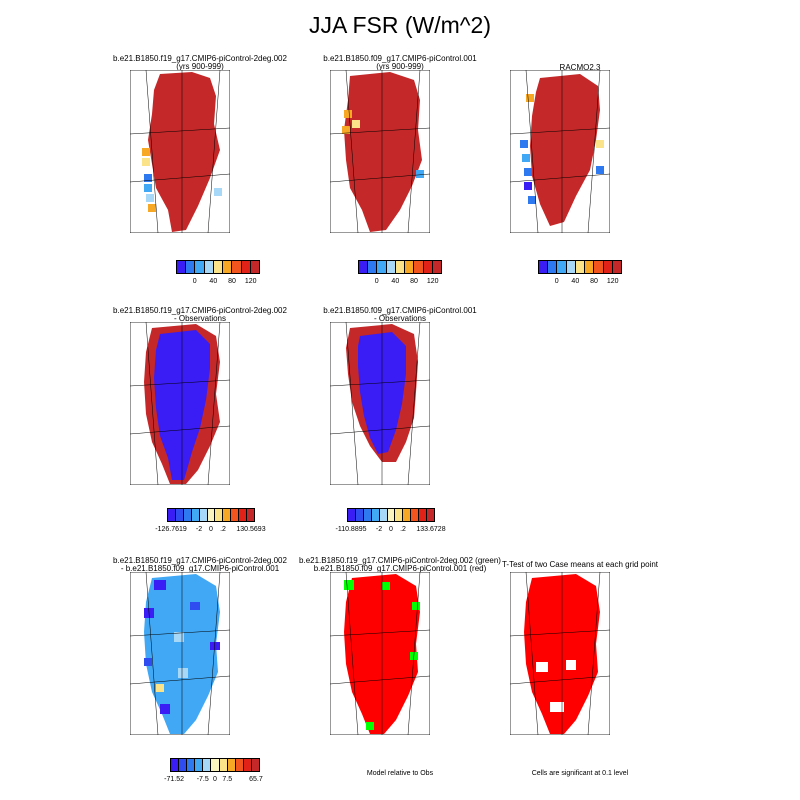 Image resolution: width=800 pixels, height=800 pixels. Describe the element at coordinates (251, 529) in the screenshot. I see `colorbar-tick-label: 130.5693` at that location.